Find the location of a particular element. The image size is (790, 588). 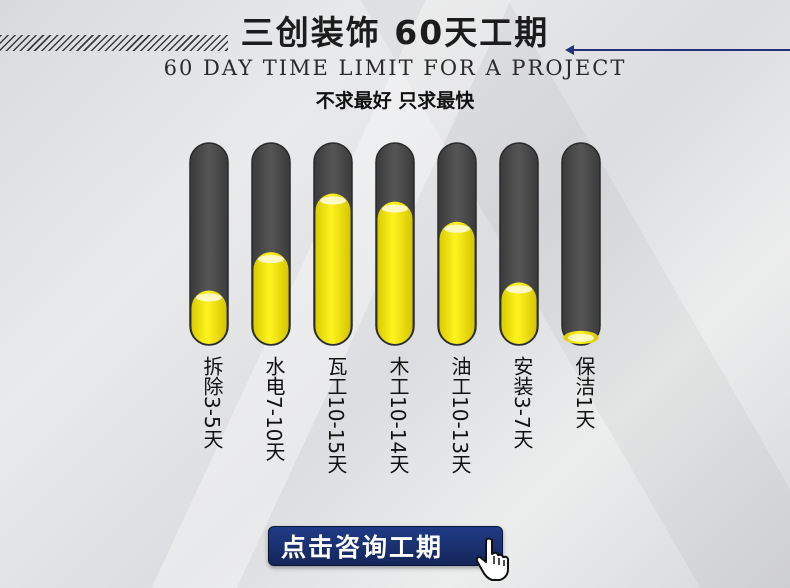

bar-label: 安装3-7天 is located at coordinates (522, 402).